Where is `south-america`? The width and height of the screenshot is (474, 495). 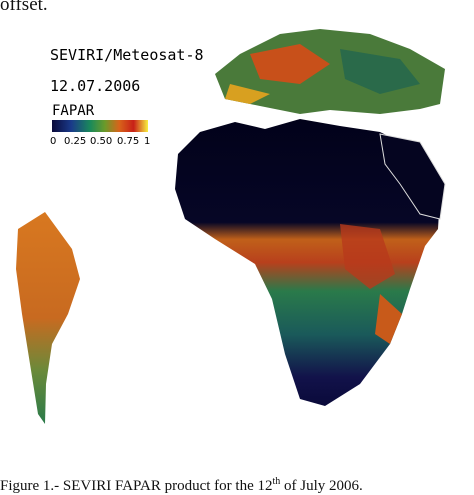 south-america is located at coordinates (48, 318).